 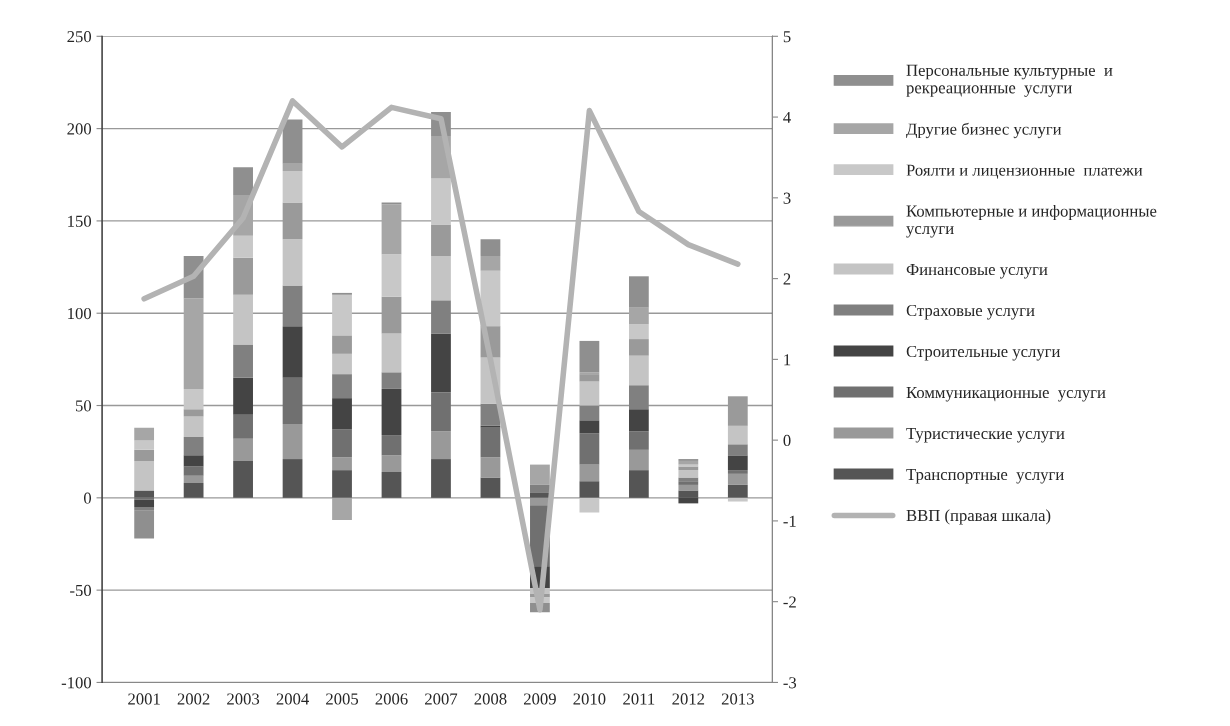 I want to click on x-tick-label: 2006, so click(x=391, y=699).